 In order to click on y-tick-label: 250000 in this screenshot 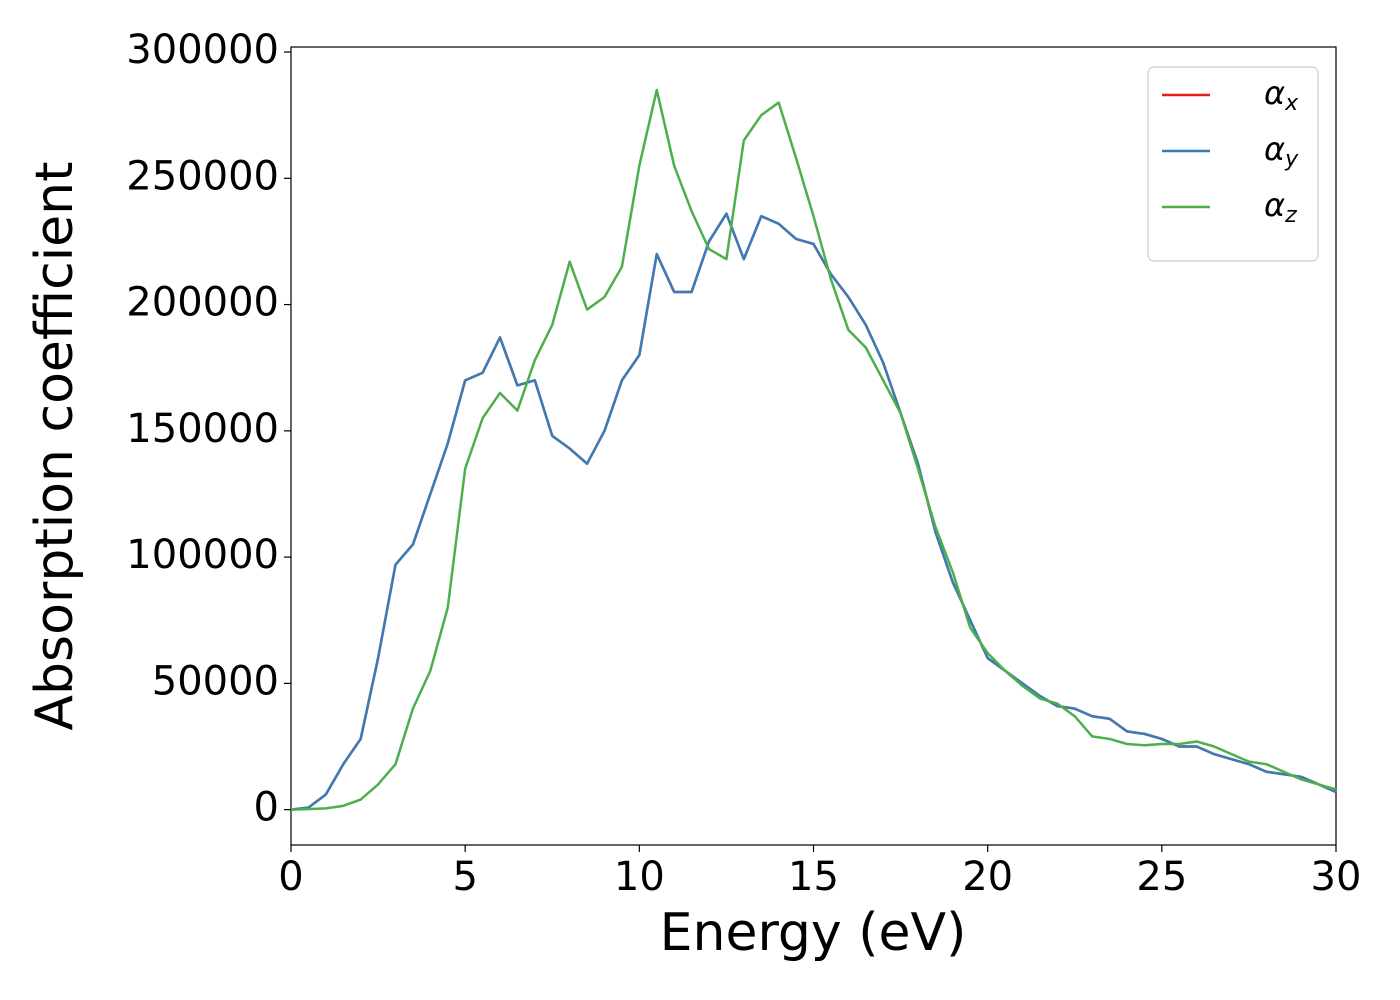, I will do `click(202, 176)`.